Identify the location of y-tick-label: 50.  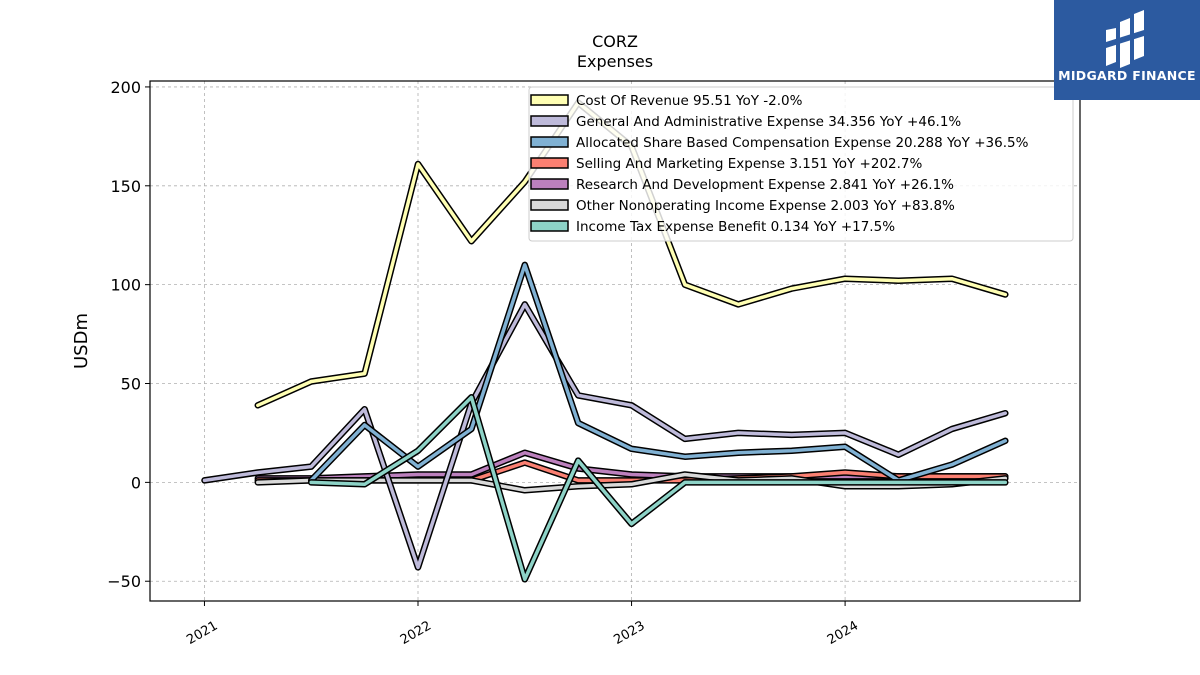
(131, 384).